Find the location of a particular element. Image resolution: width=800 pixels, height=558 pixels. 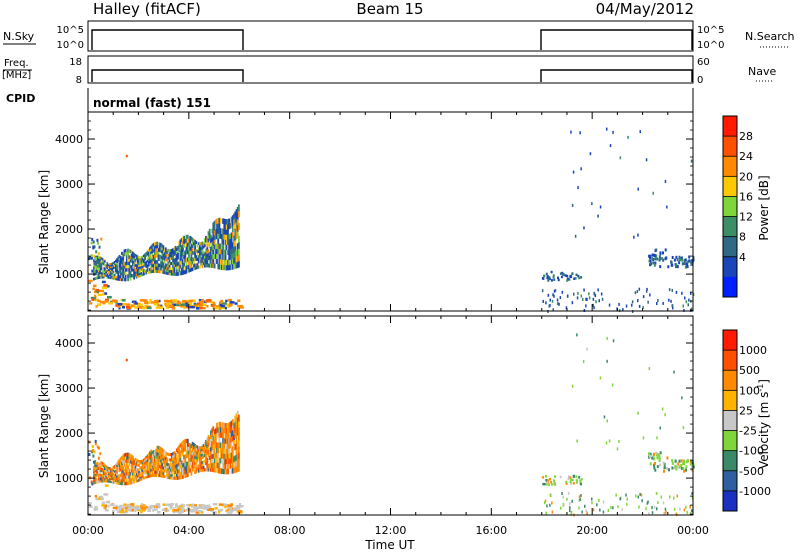

x-tick-label: 00:00 is located at coordinates (88, 530).